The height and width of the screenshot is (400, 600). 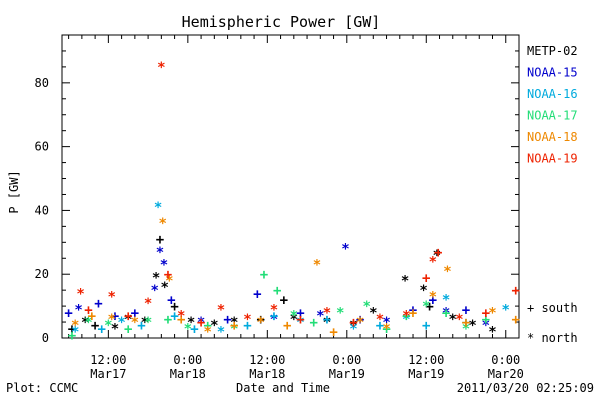 What do you see at coordinates (283, 388) in the screenshot?
I see `x-axis-label: Date and Time` at bounding box center [283, 388].